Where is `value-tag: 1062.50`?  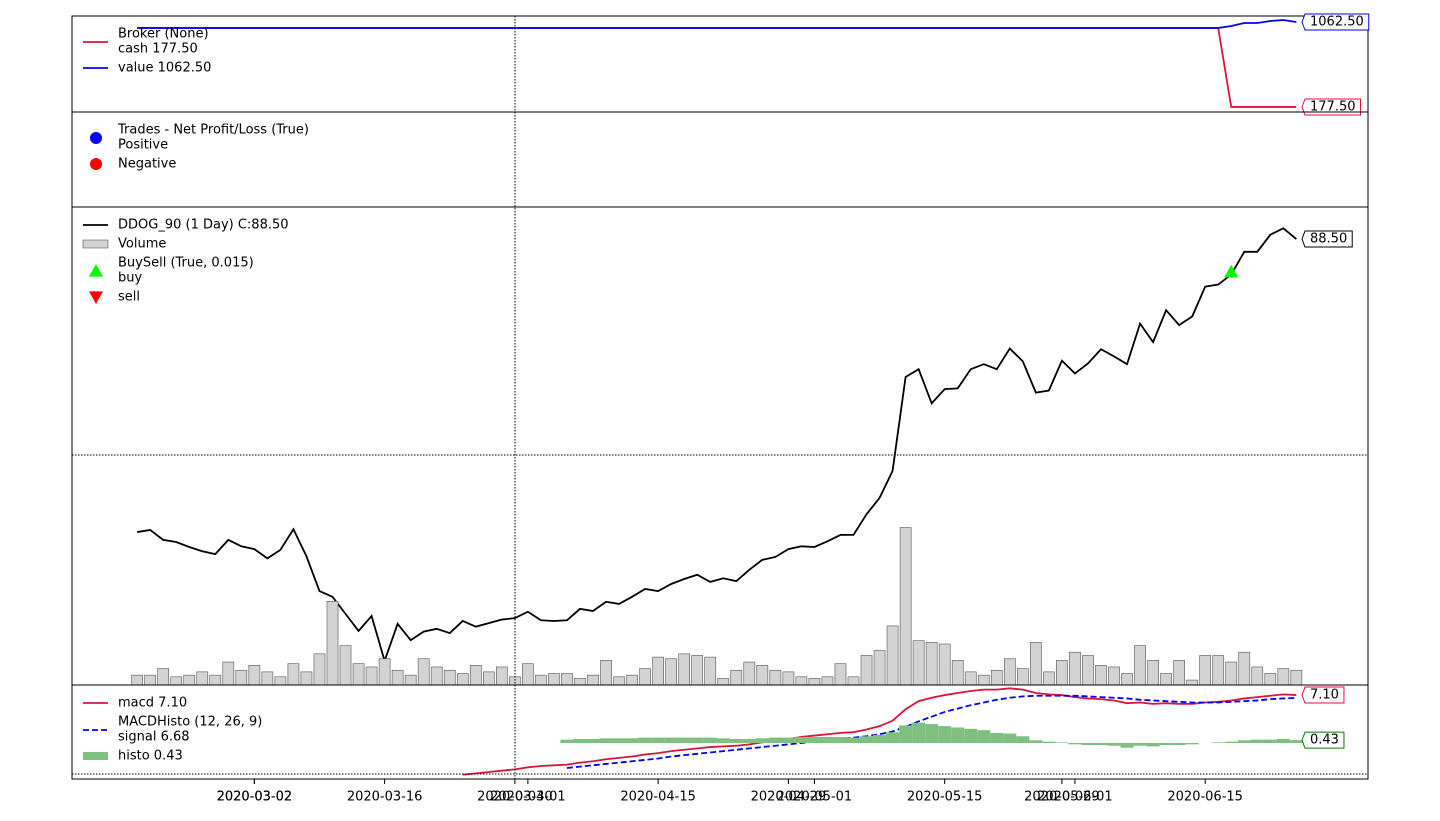
value-tag: 1062.50 is located at coordinates (1337, 22).